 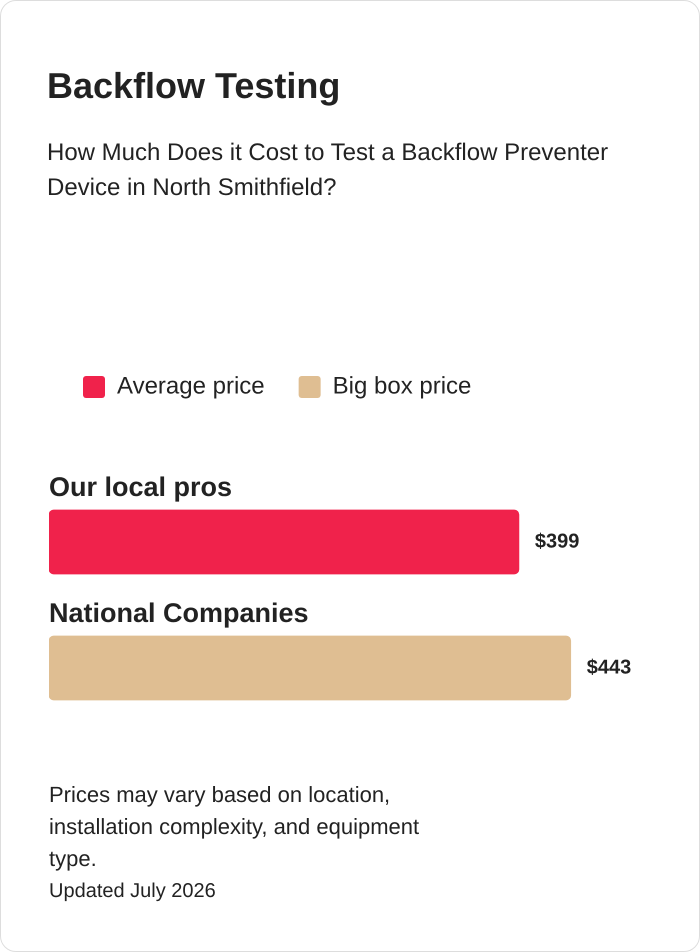 I want to click on chart-title: Backflow Testing, so click(x=193, y=86).